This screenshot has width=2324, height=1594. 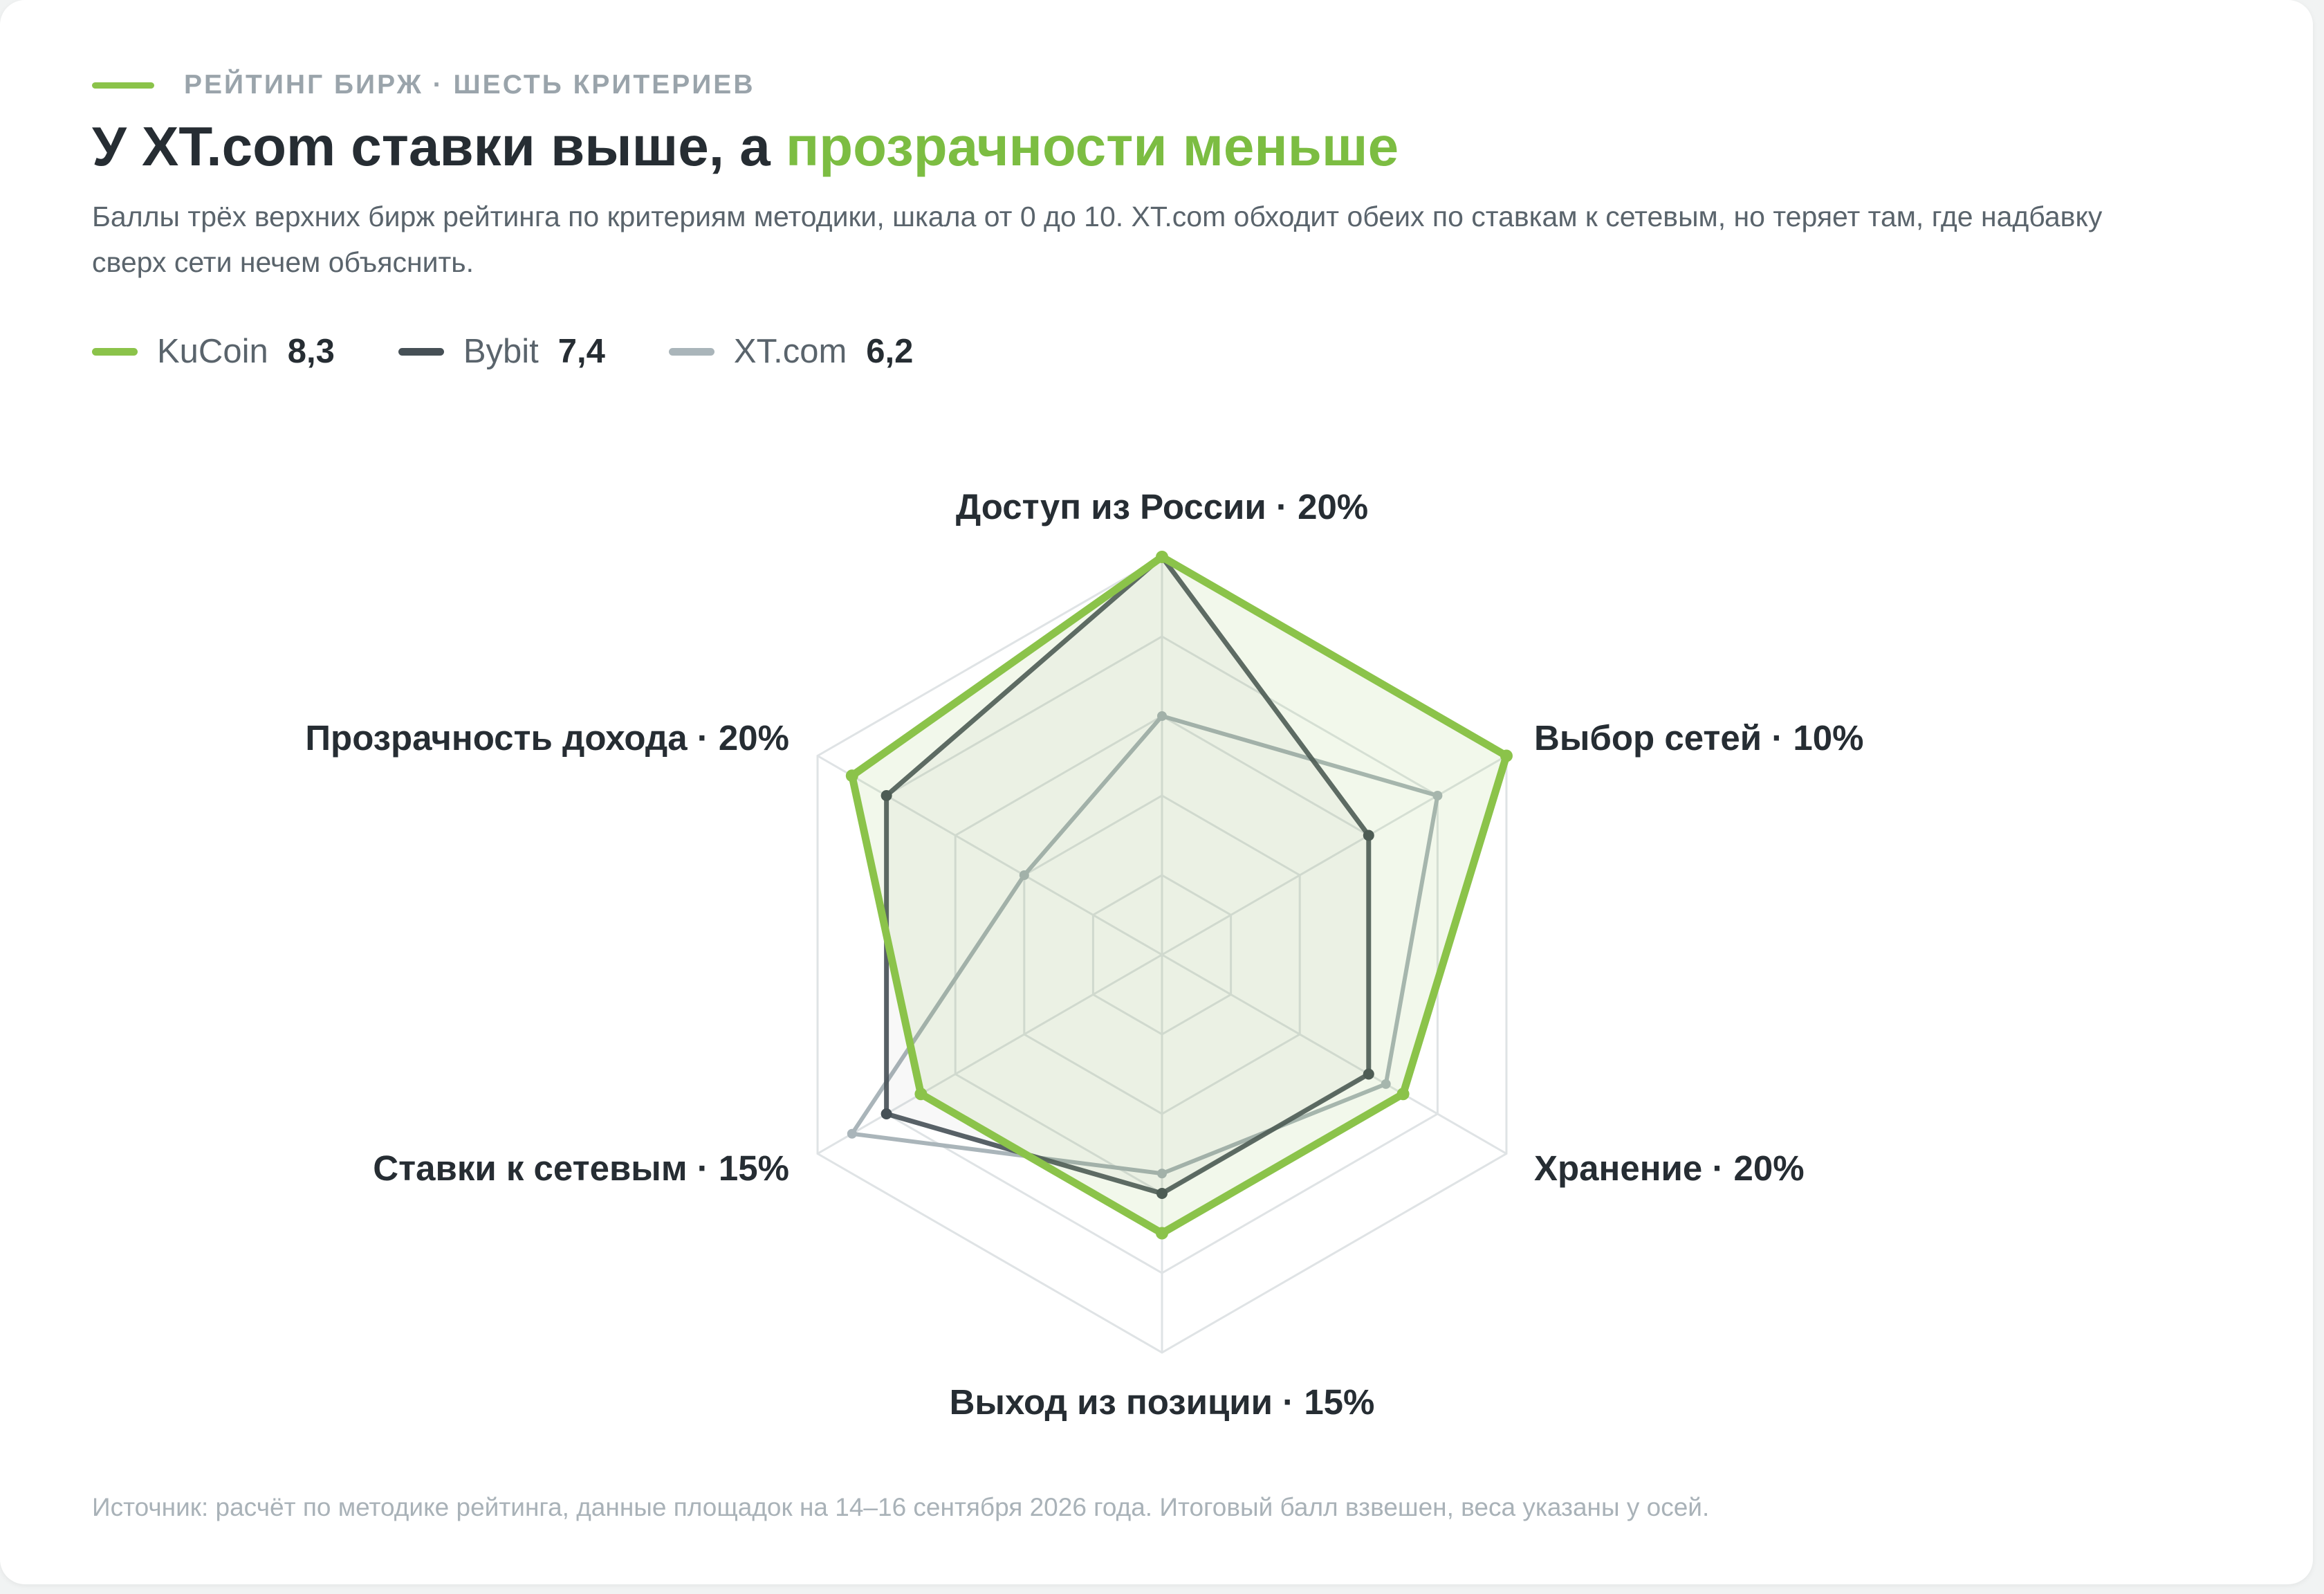 What do you see at coordinates (311, 352) in the screenshot?
I see `legend-score-kucoin: 8,3` at bounding box center [311, 352].